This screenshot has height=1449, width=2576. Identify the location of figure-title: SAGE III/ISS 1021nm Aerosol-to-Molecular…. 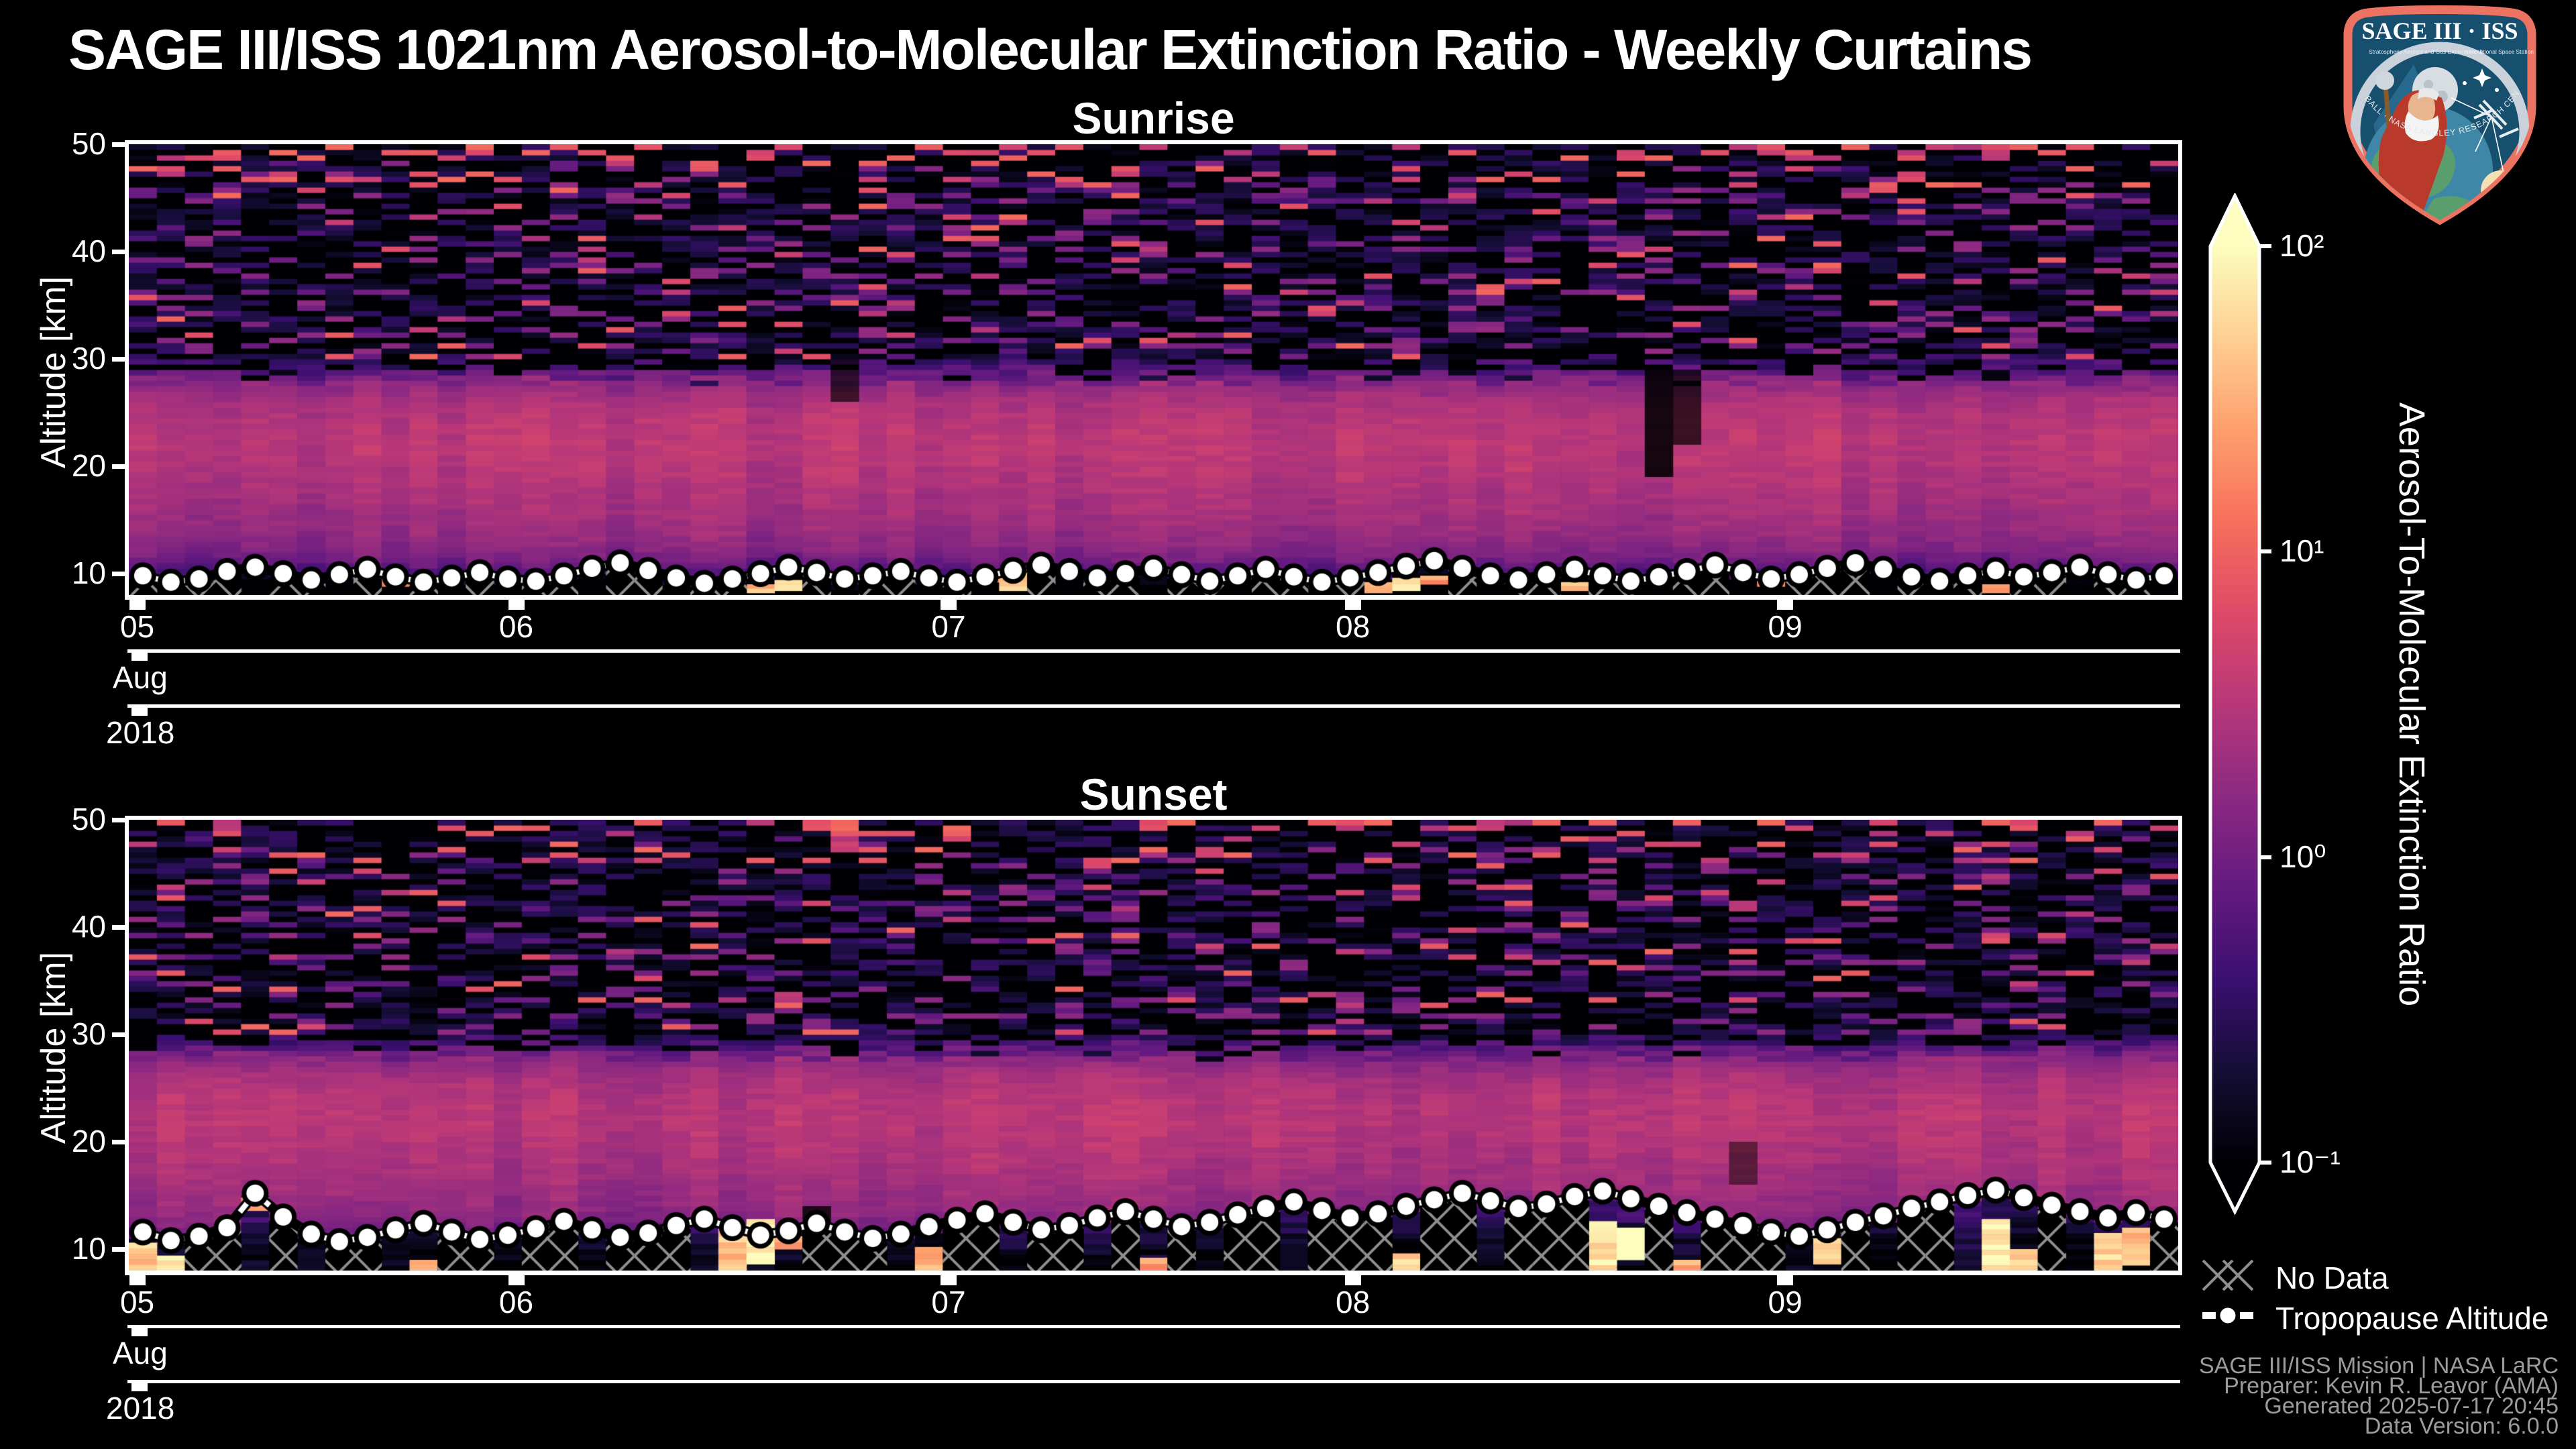
(1050, 49).